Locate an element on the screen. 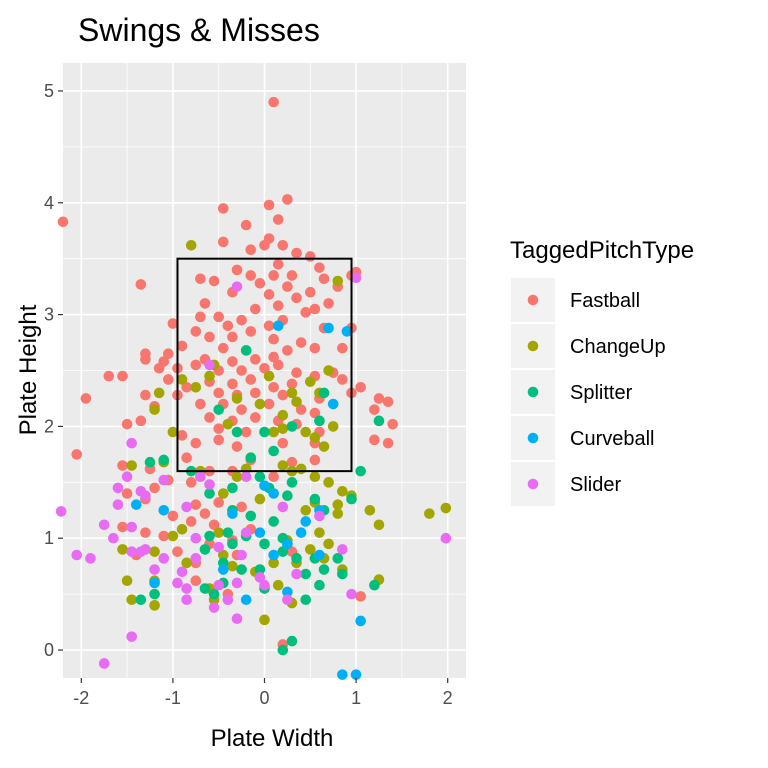 This screenshot has height=768, width=768. legend-swatch-curveball is located at coordinates (533, 438).